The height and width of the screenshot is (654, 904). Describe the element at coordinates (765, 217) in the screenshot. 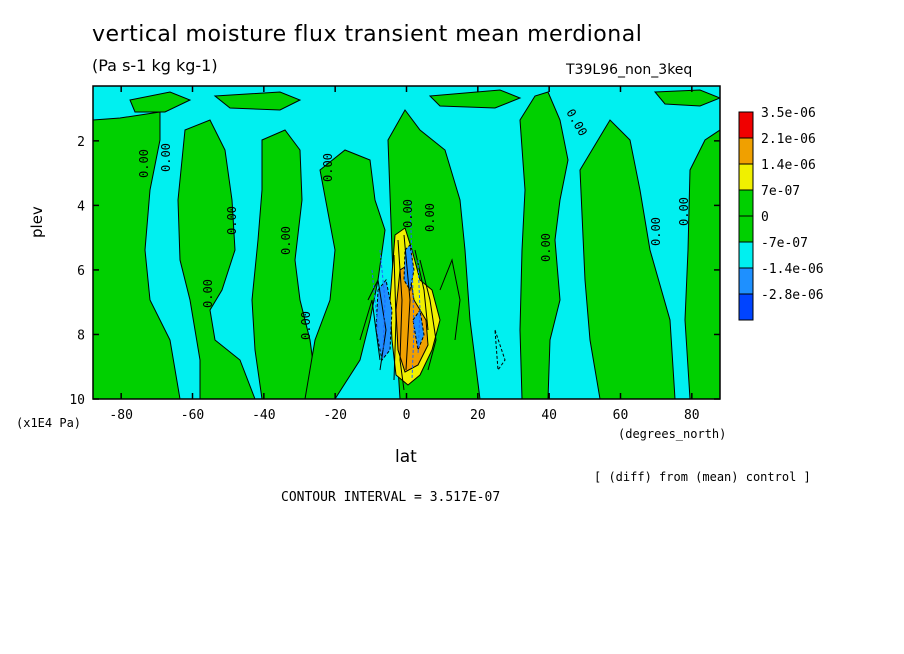

I see `legend-label: 0` at that location.